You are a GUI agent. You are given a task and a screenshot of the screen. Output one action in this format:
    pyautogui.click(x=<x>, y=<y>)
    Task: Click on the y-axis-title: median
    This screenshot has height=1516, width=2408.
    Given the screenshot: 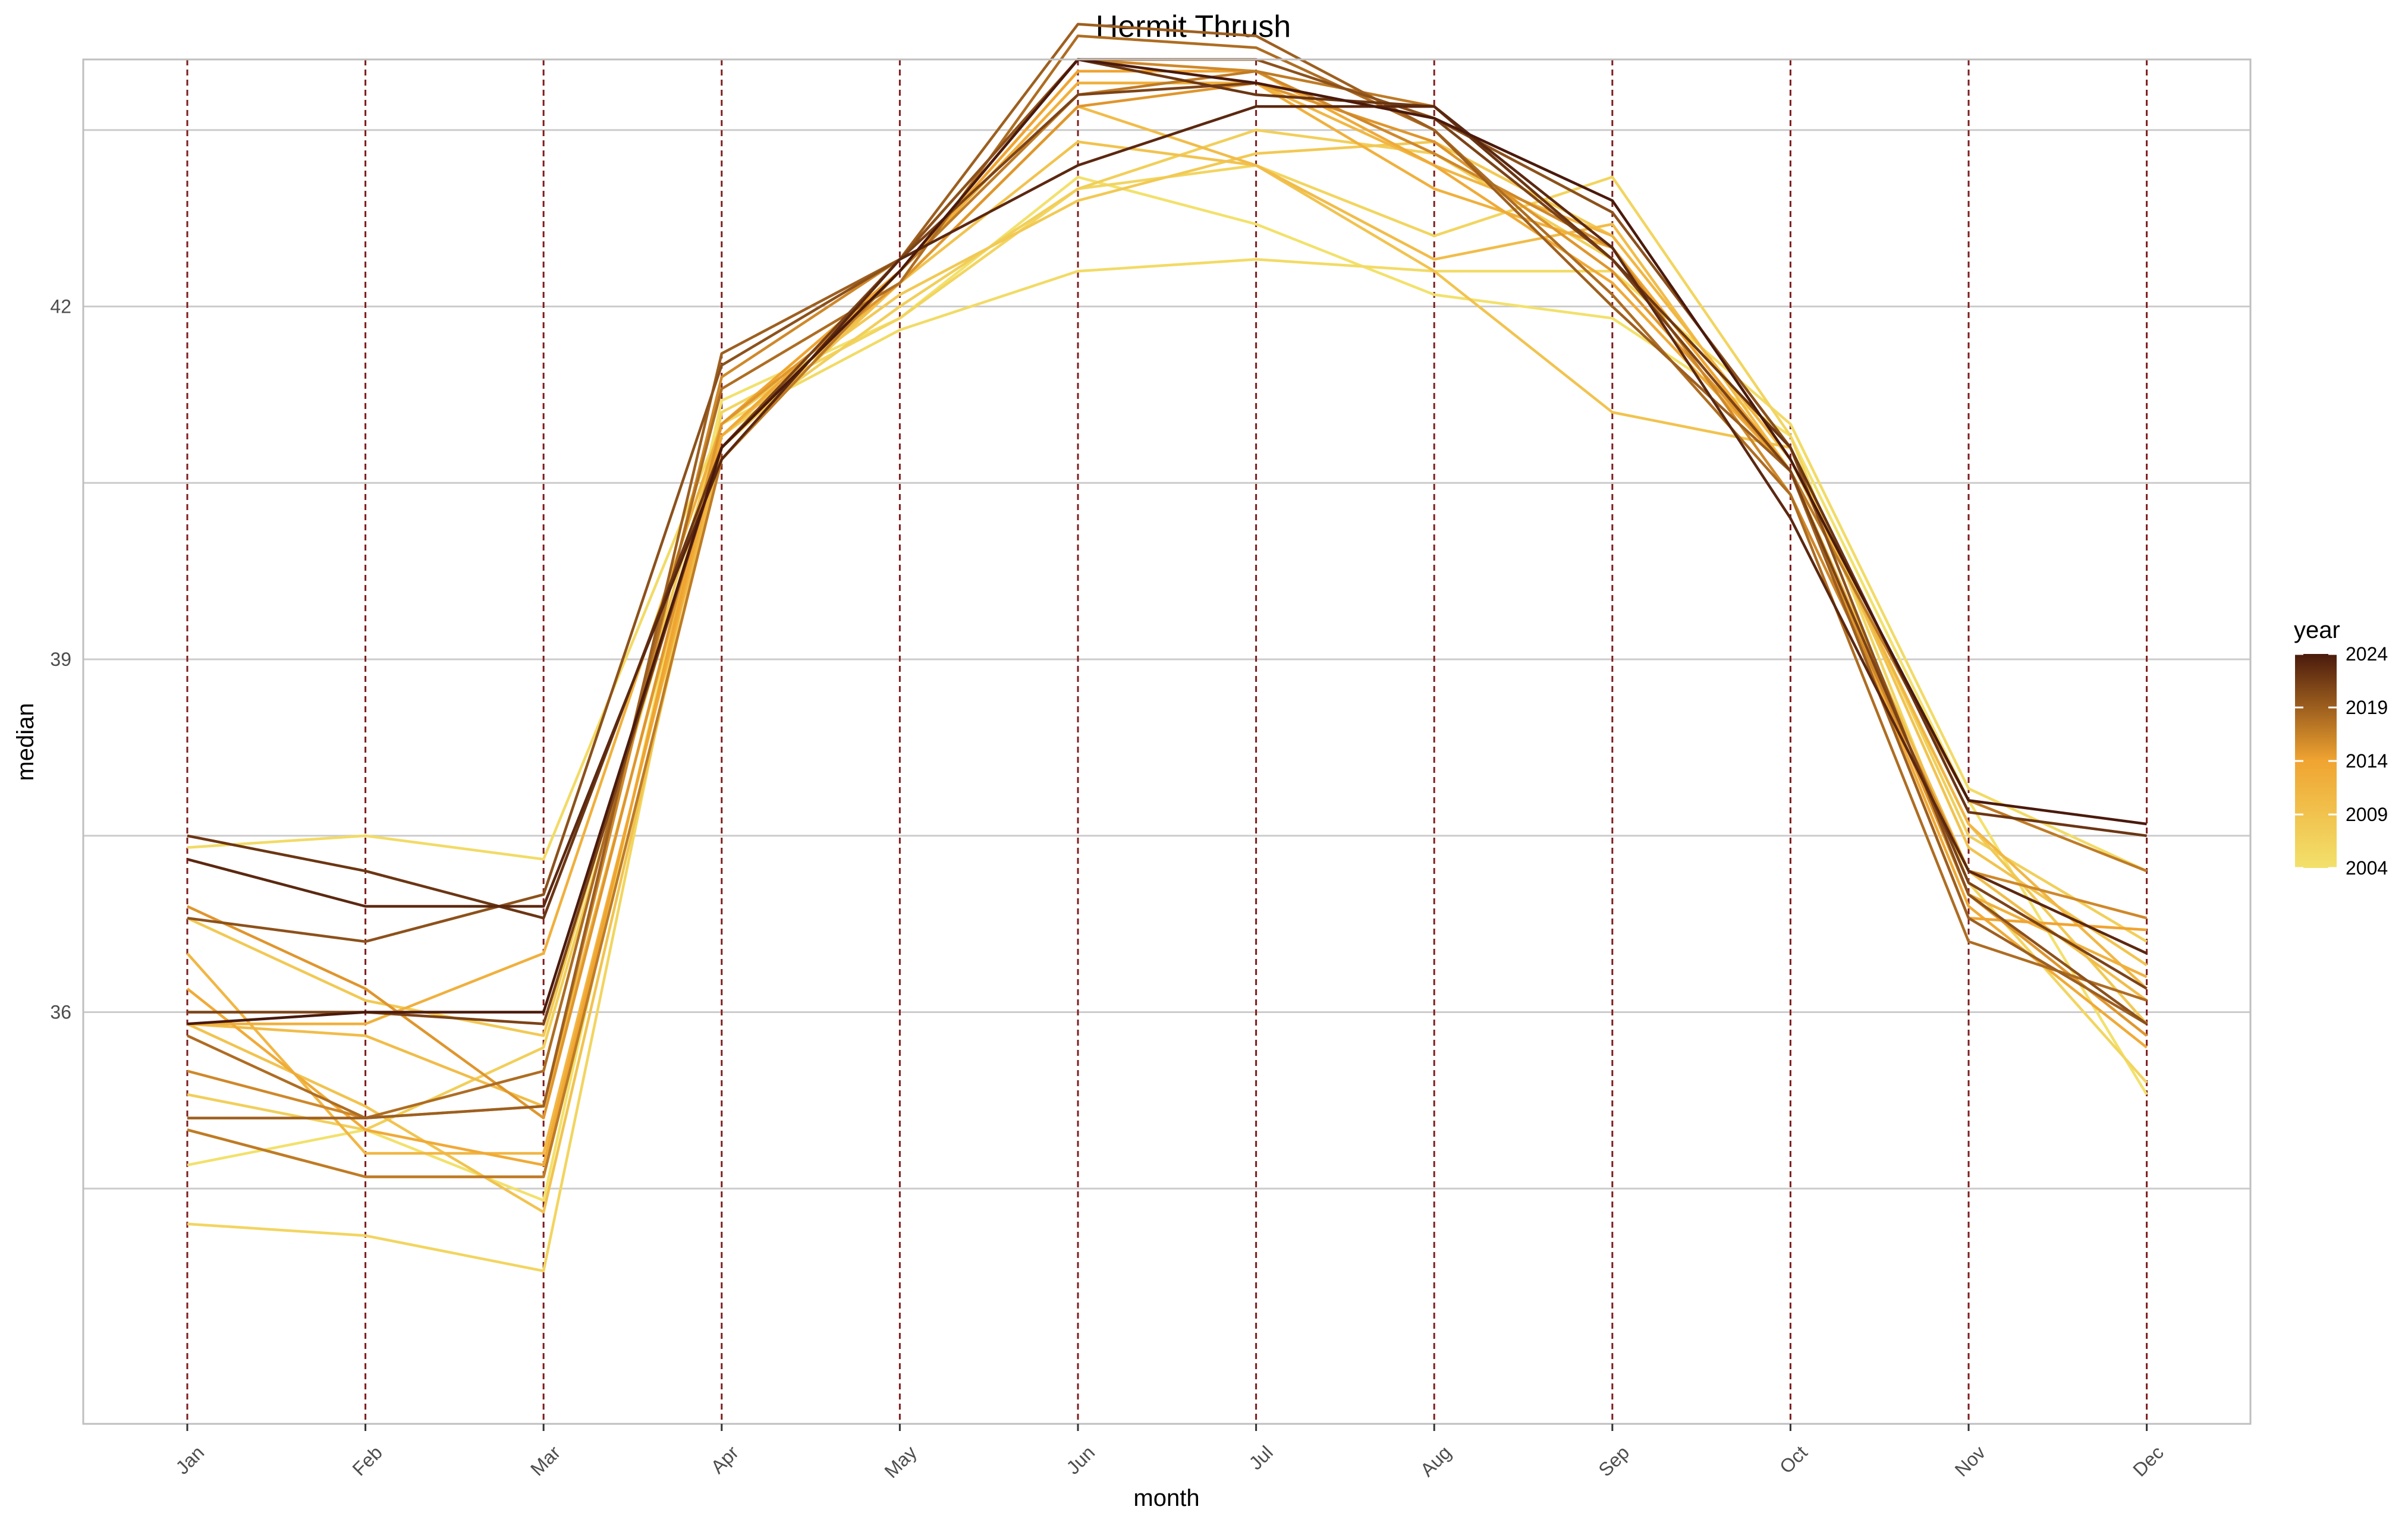 What is the action you would take?
    pyautogui.click(x=25, y=742)
    